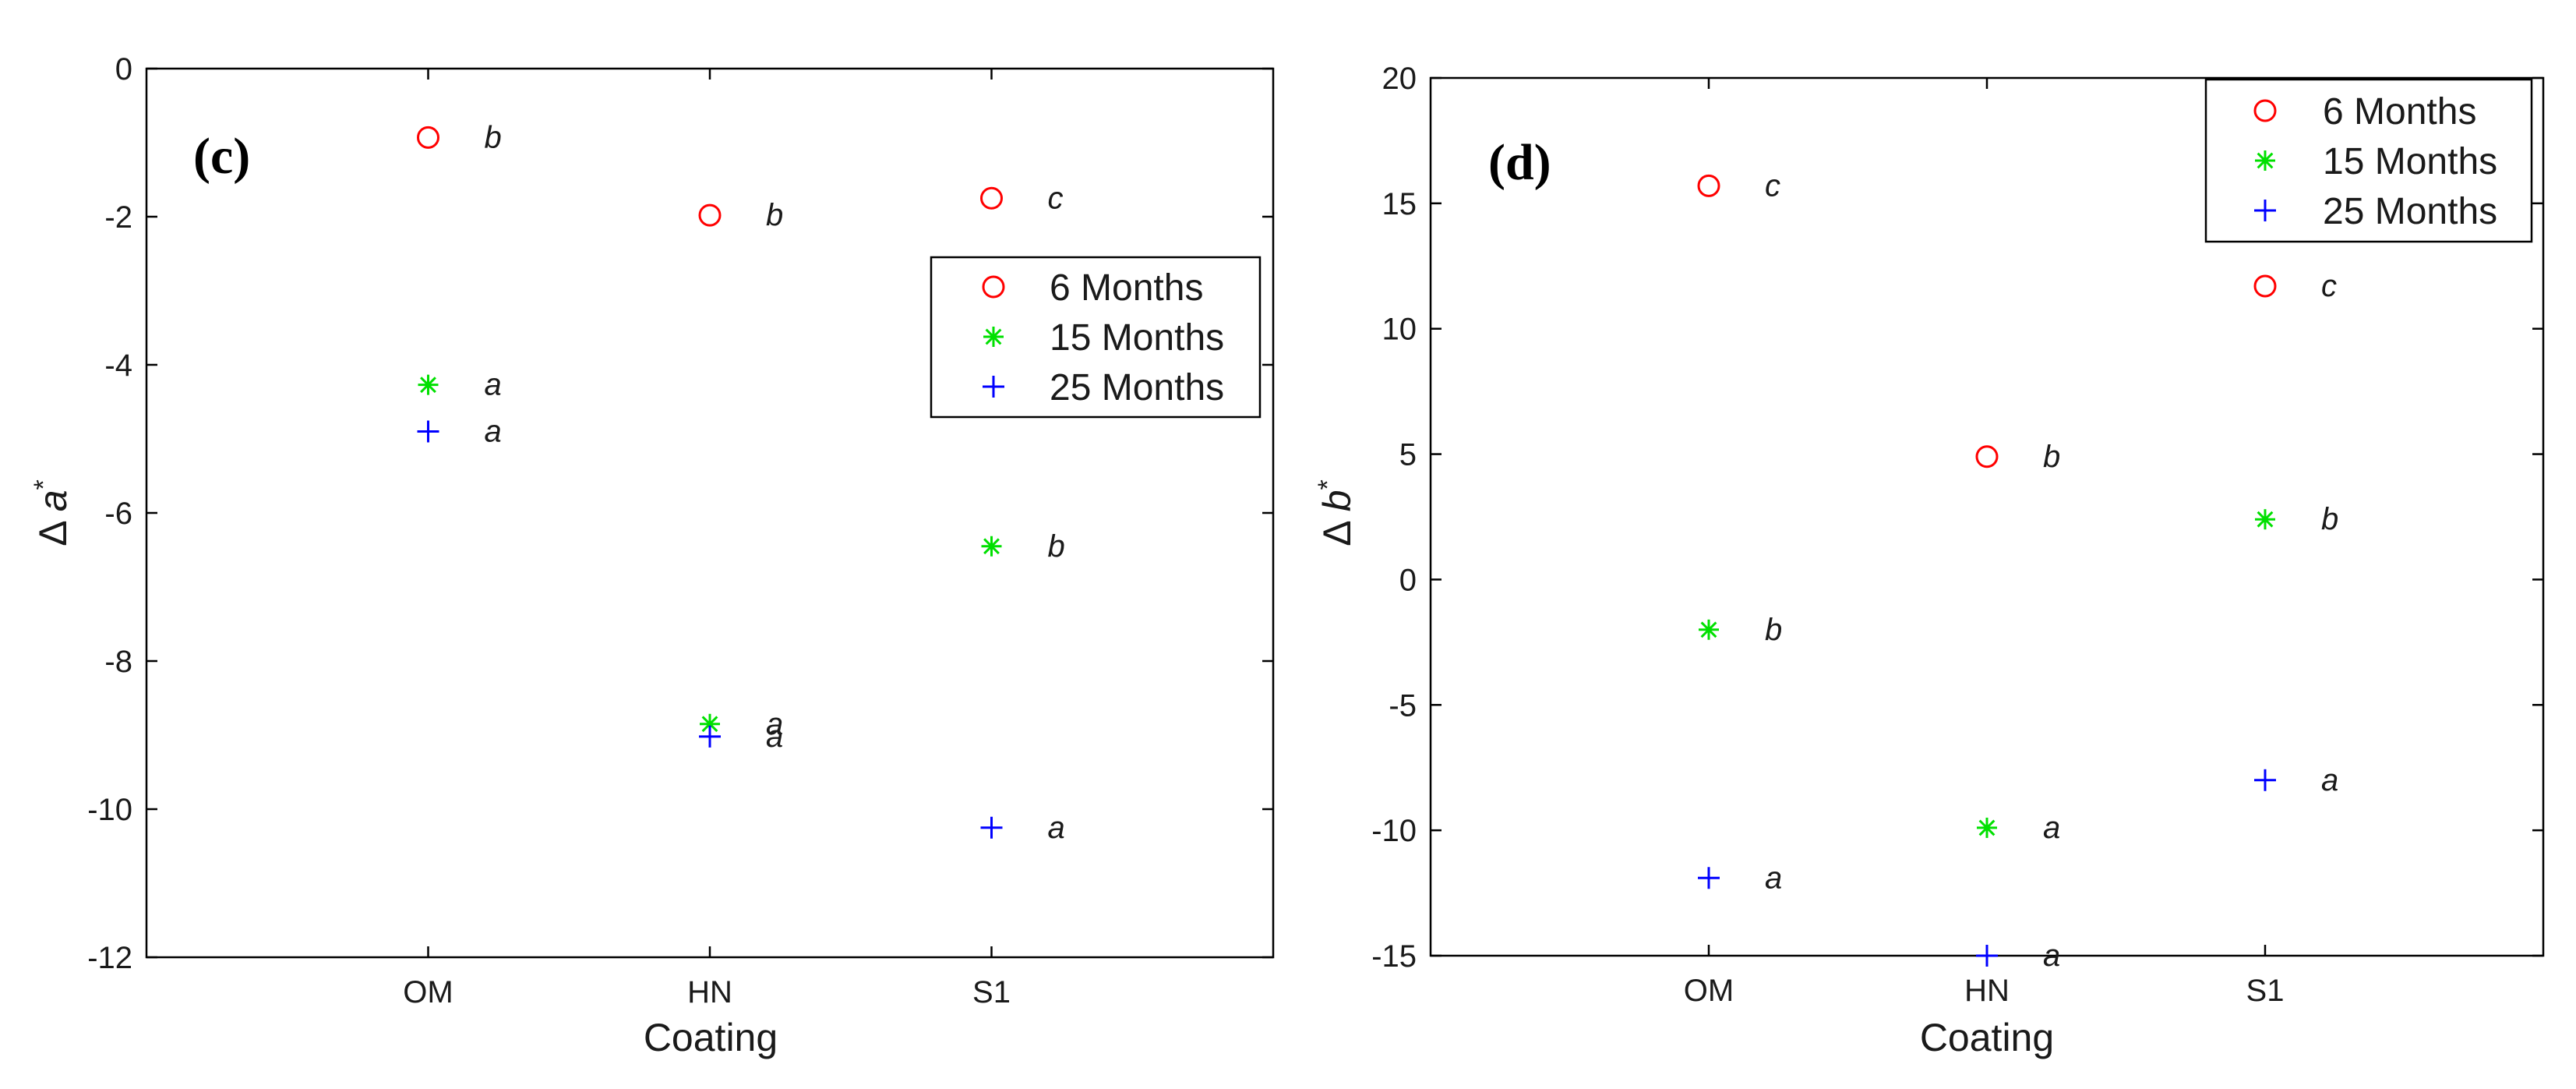  What do you see at coordinates (109, 958) in the screenshot?
I see `y-tick-label: -12` at bounding box center [109, 958].